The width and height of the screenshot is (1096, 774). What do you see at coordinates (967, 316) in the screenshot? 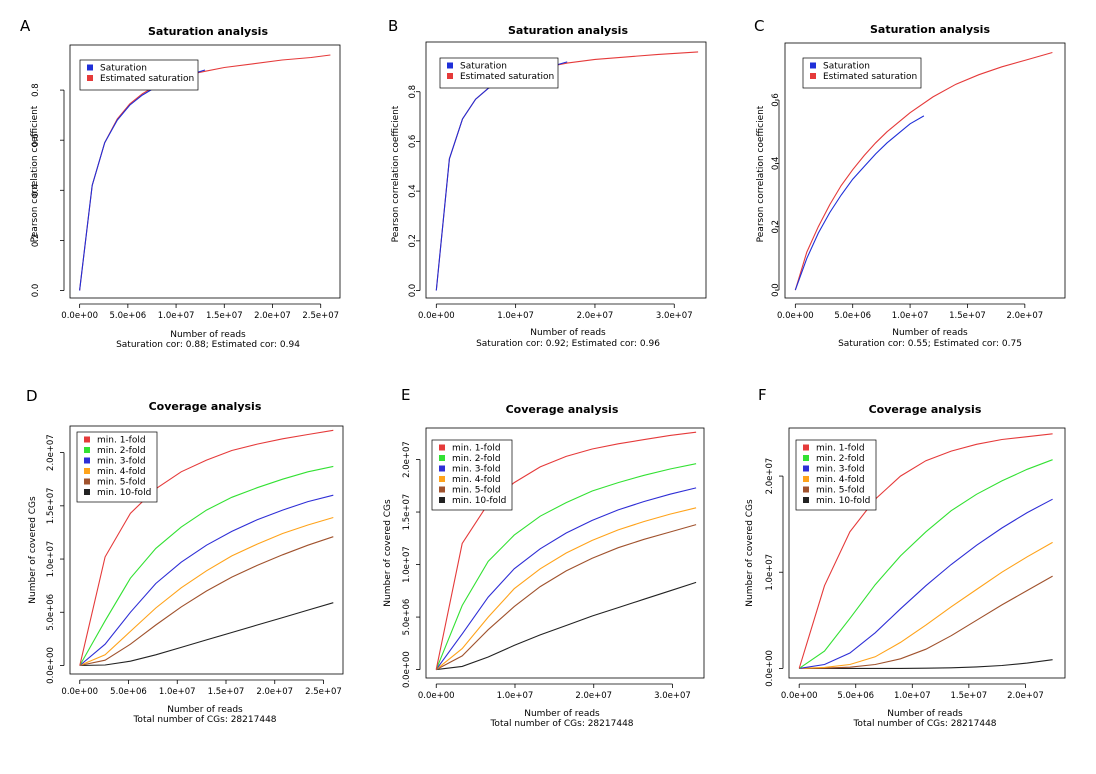
I see `panel-c-x-tick-label: 1.5e+07` at bounding box center [967, 316].